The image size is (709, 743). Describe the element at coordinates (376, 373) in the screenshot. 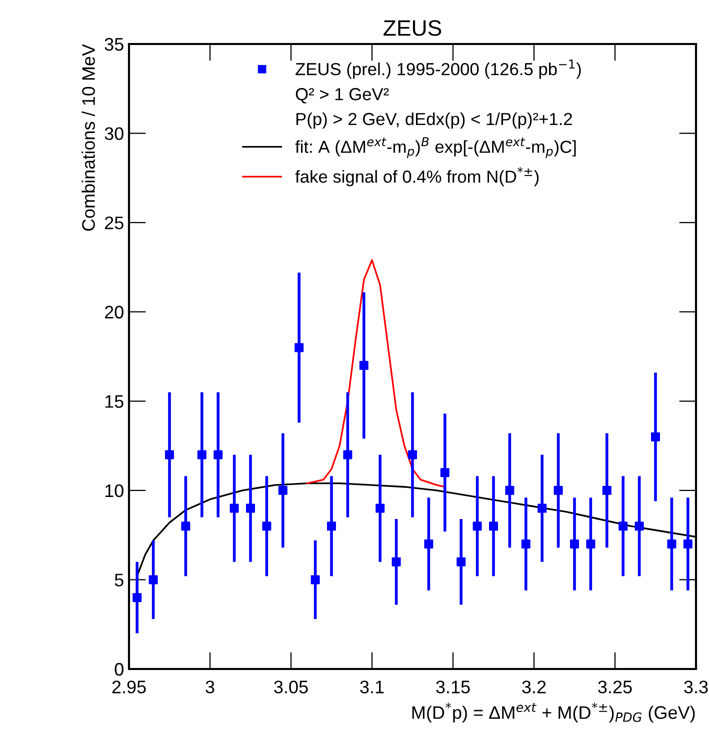

I see `line-series` at that location.